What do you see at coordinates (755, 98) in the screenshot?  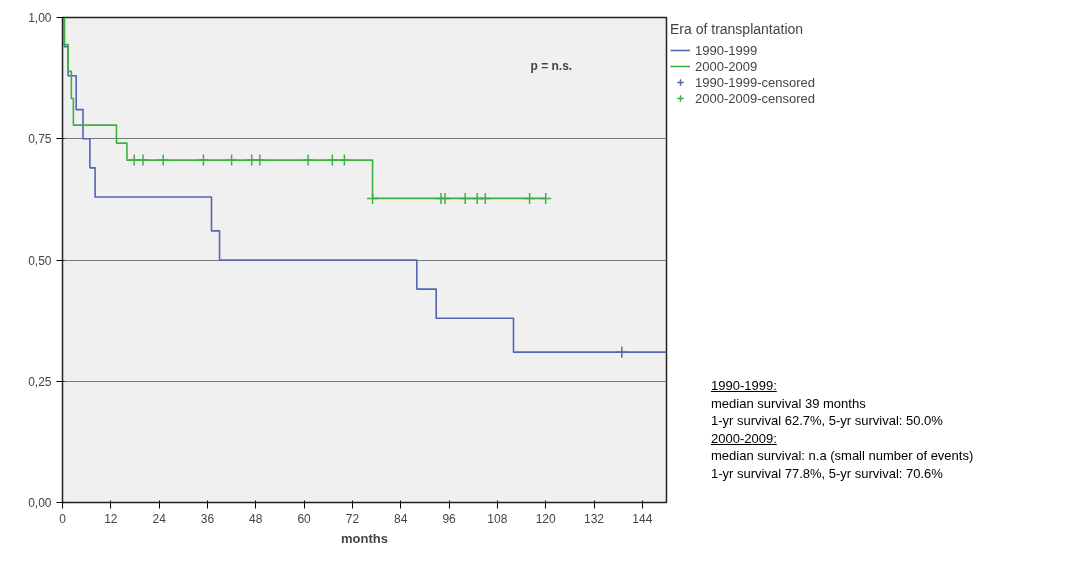 I see `legend-label: 2000-2009-censored` at bounding box center [755, 98].